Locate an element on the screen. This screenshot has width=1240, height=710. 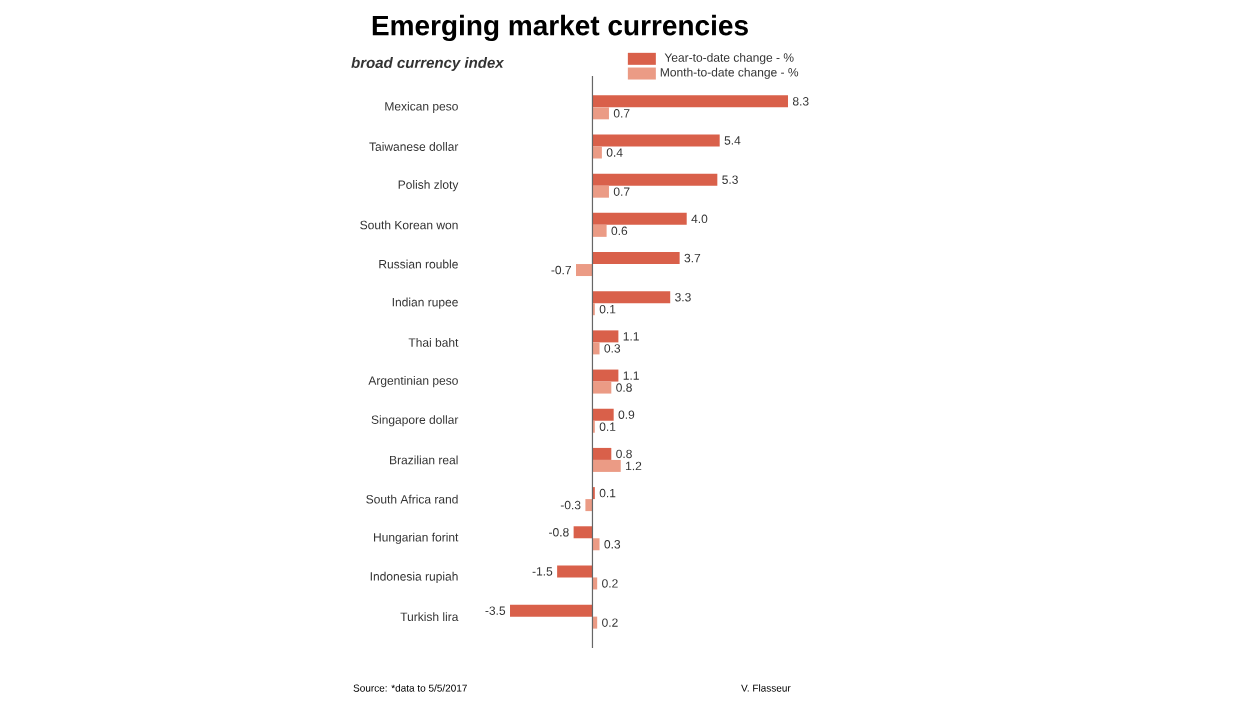
chart-title: Emerging market currencies is located at coordinates (560, 28).